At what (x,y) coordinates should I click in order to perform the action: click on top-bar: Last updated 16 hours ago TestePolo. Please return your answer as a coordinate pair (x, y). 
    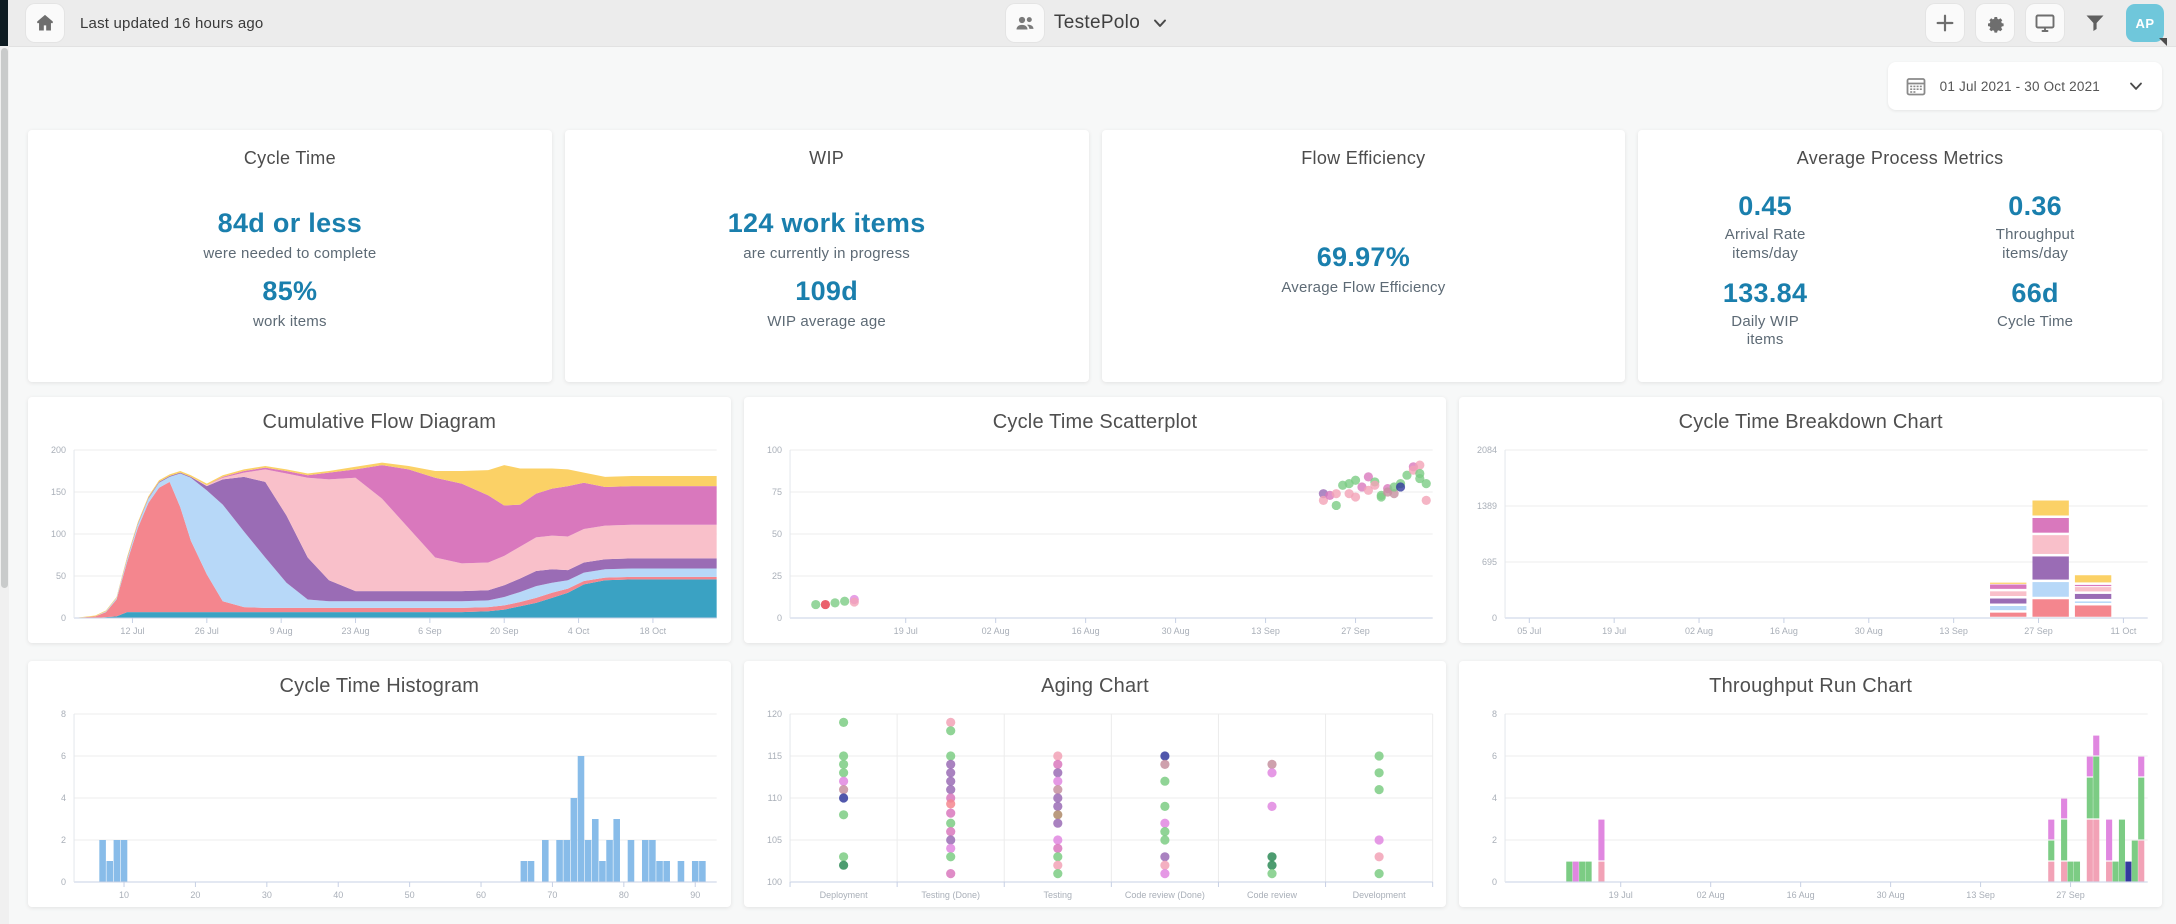
    Looking at the image, I should click on (1088, 23).